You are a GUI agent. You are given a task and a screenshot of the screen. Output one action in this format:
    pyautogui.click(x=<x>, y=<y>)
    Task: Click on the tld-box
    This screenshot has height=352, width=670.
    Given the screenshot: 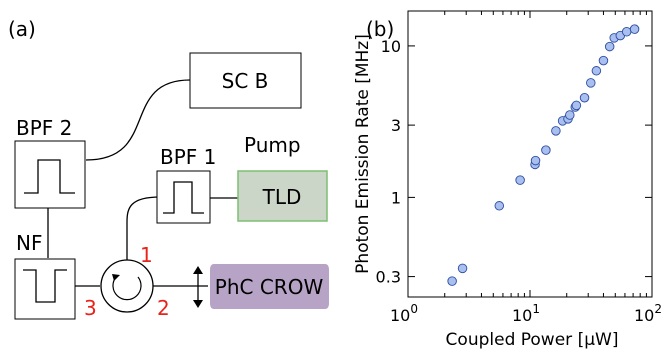 What is the action you would take?
    pyautogui.click(x=282, y=196)
    